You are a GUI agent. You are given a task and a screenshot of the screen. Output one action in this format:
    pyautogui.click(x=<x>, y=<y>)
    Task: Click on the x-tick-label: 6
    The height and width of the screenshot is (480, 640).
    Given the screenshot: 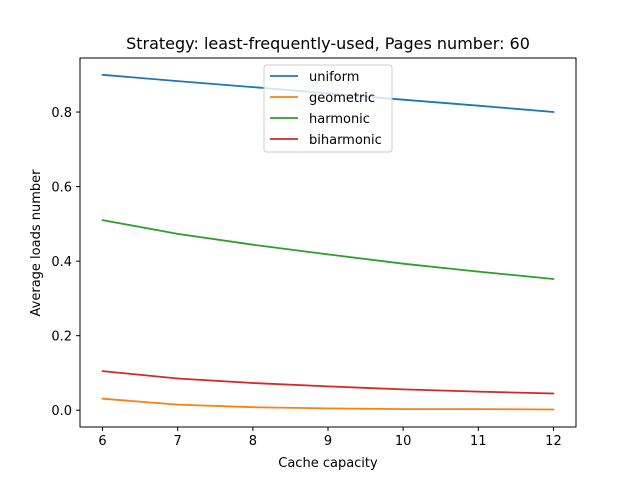 What is the action you would take?
    pyautogui.click(x=102, y=441)
    